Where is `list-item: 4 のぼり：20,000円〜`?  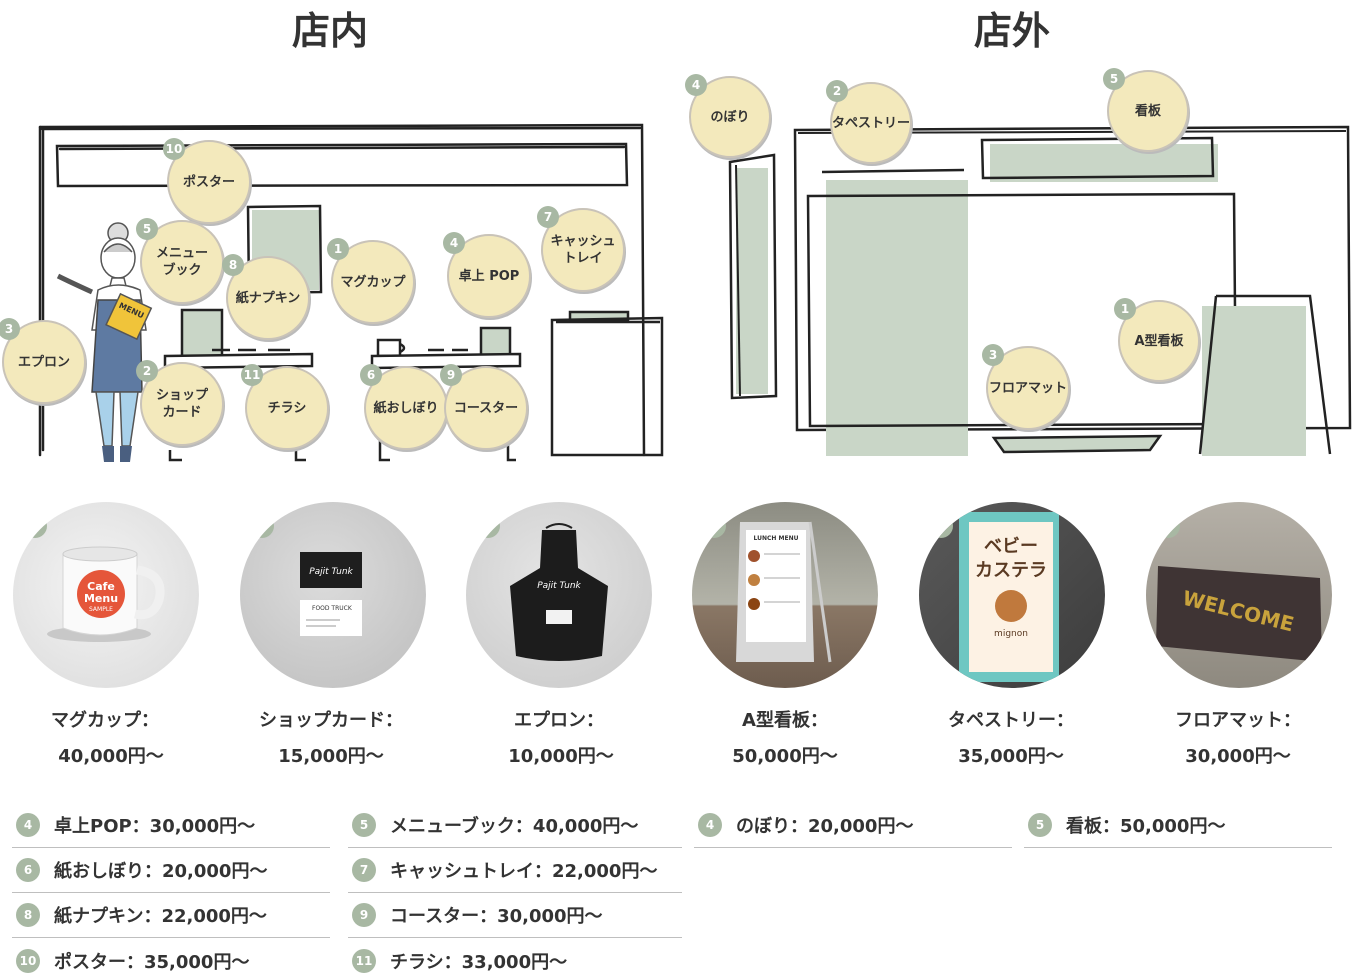 list-item: 4 のぼり：20,000円〜 is located at coordinates (853, 825).